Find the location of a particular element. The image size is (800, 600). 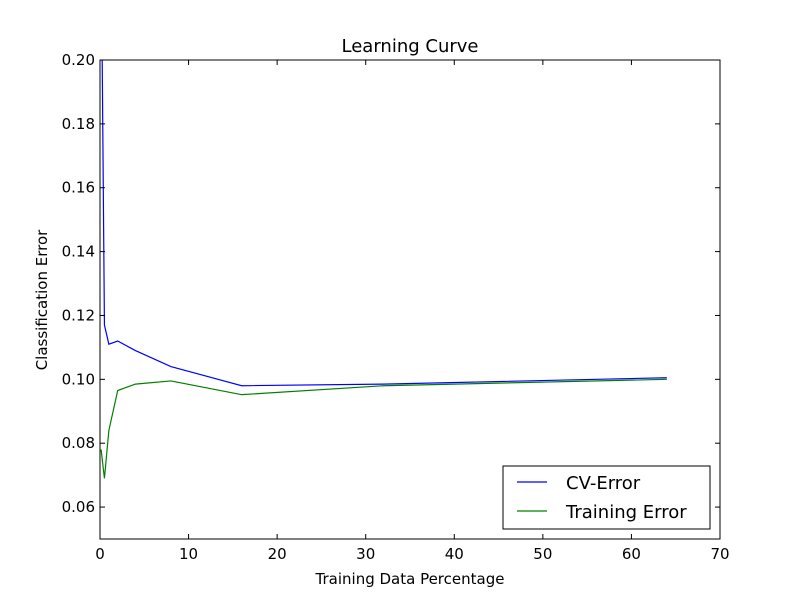

chart-title: Learning Curve is located at coordinates (410, 46).